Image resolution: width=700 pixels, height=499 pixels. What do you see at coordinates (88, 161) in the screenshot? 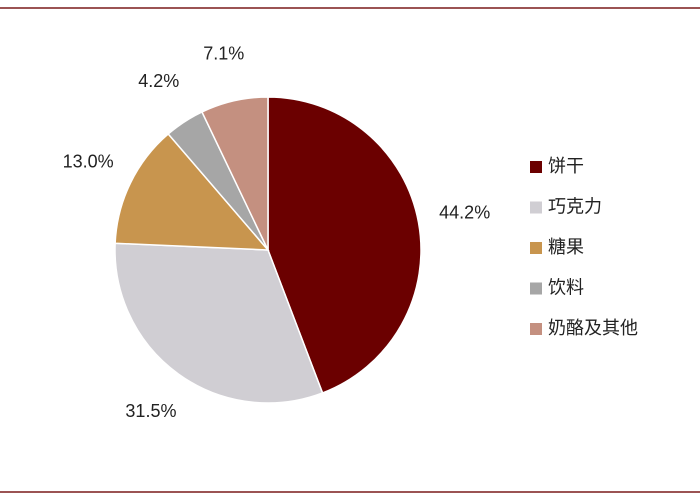
I see `data-label: 13.0%` at bounding box center [88, 161].